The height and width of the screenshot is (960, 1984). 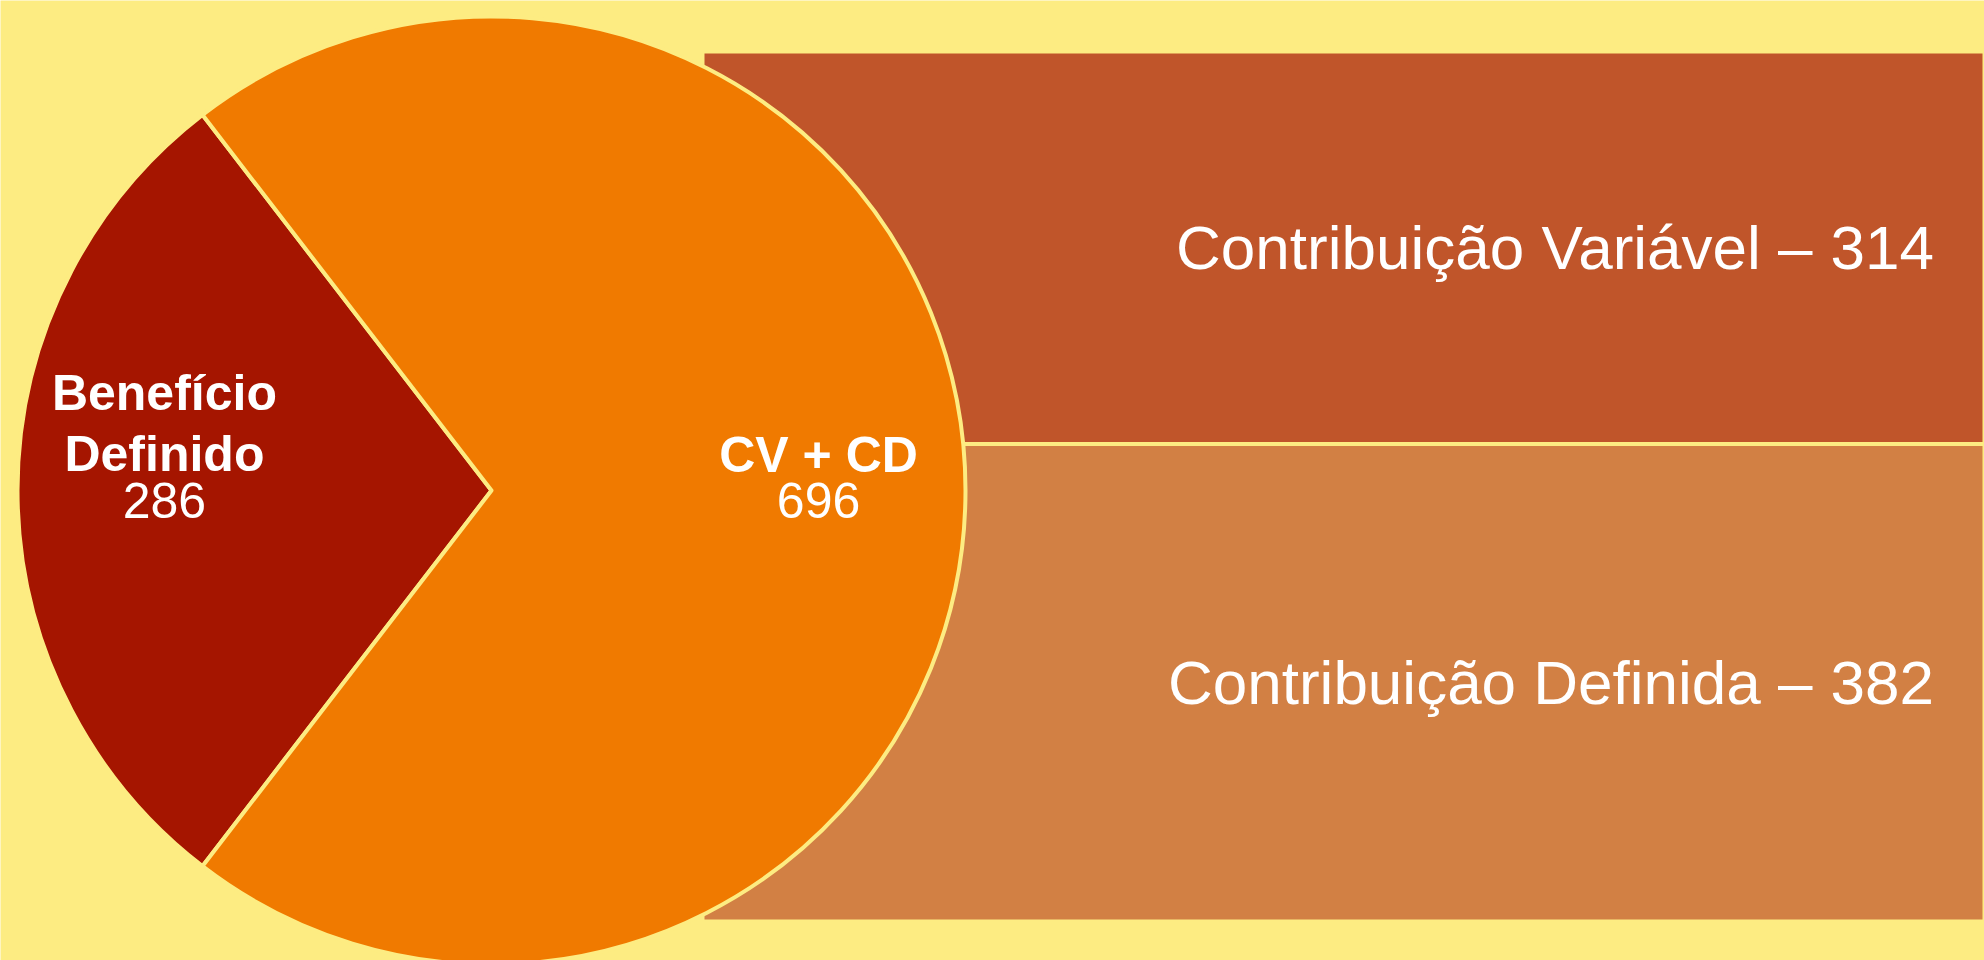 I want to click on data-label: 314, so click(x=1882, y=247).